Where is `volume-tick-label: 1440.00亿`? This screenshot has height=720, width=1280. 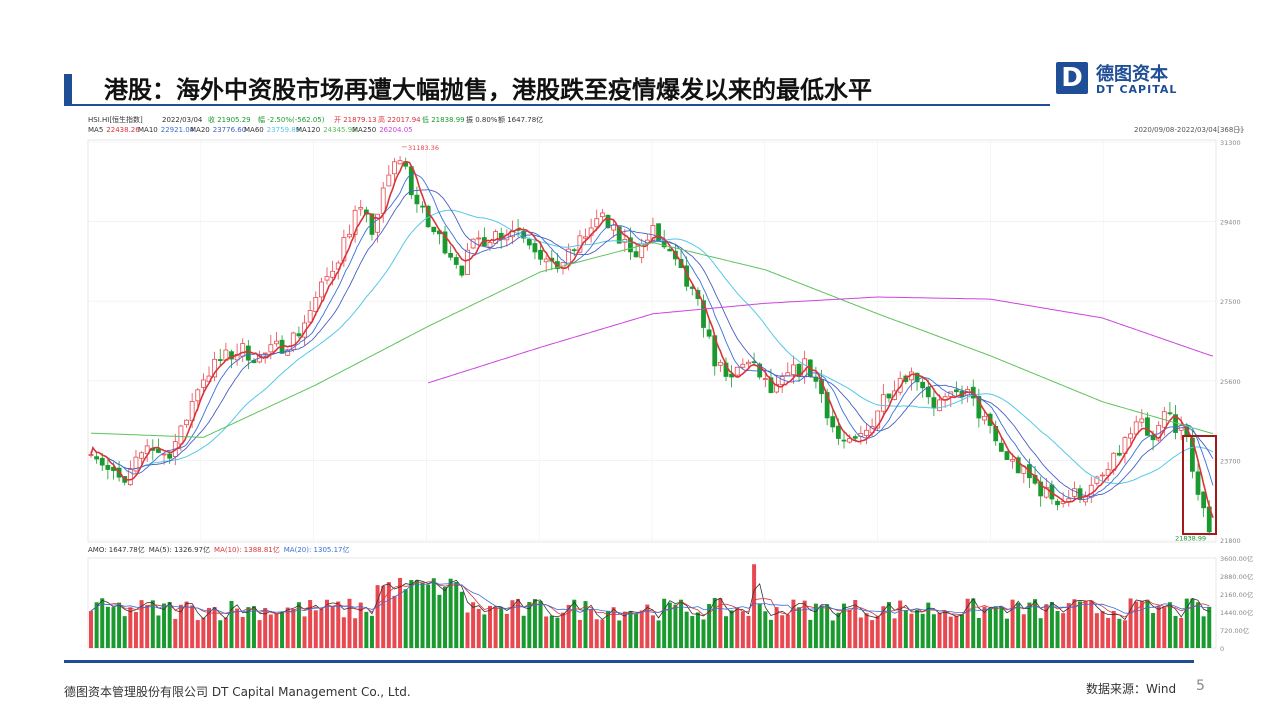
volume-tick-label: 1440.00亿 is located at coordinates (1237, 612).